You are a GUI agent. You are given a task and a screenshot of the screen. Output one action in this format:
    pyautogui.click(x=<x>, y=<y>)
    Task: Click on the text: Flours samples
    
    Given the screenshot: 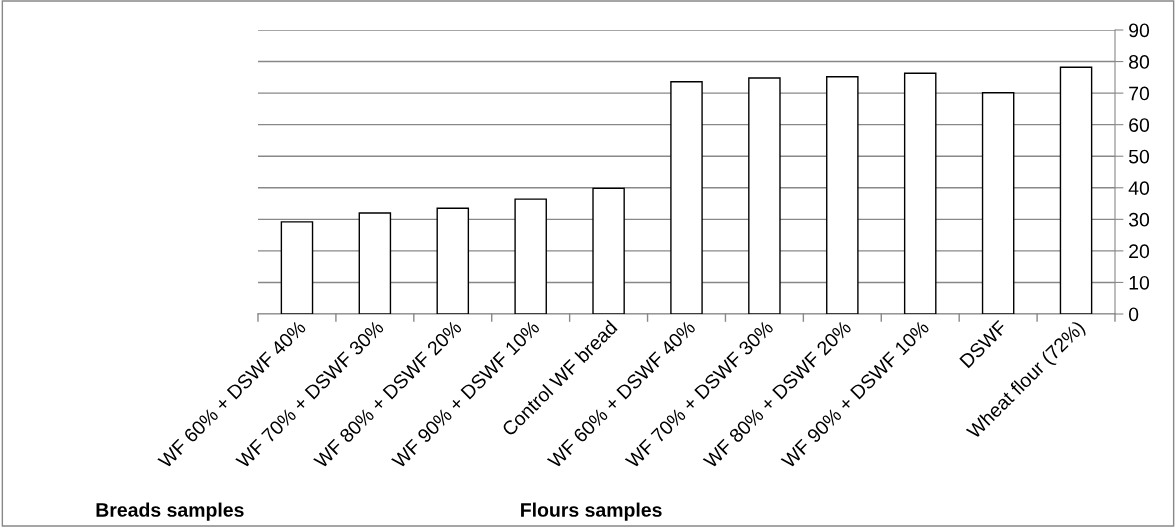 What is the action you would take?
    pyautogui.click(x=591, y=511)
    